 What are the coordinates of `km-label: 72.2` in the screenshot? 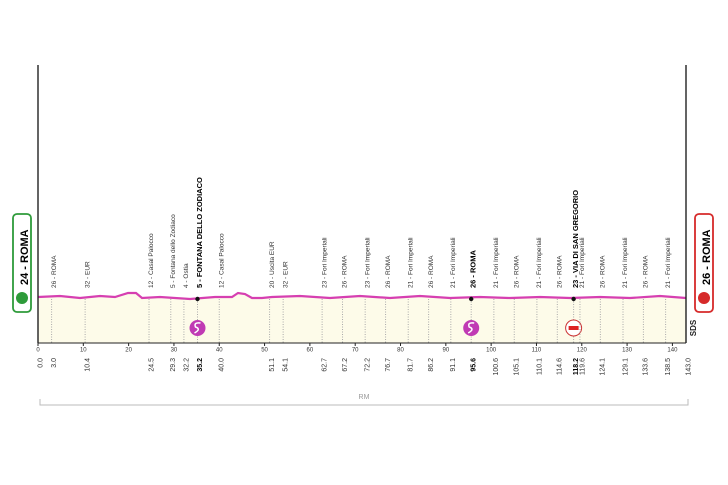 It's located at (368, 365).